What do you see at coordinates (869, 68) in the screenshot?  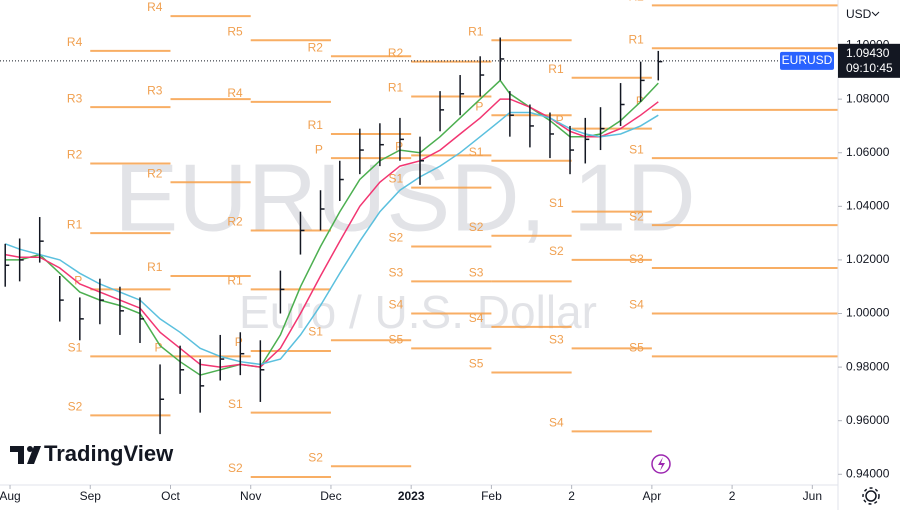 I see `countdown-label: 09:10:45` at bounding box center [869, 68].